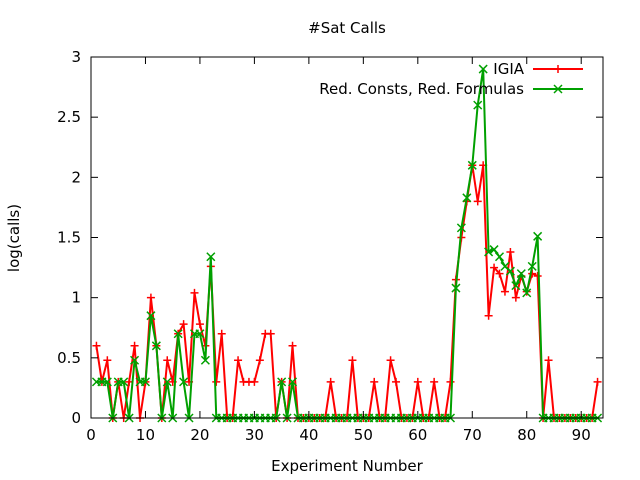 This screenshot has height=480, width=640. I want to click on y-tick-label: 1.5, so click(69, 238).